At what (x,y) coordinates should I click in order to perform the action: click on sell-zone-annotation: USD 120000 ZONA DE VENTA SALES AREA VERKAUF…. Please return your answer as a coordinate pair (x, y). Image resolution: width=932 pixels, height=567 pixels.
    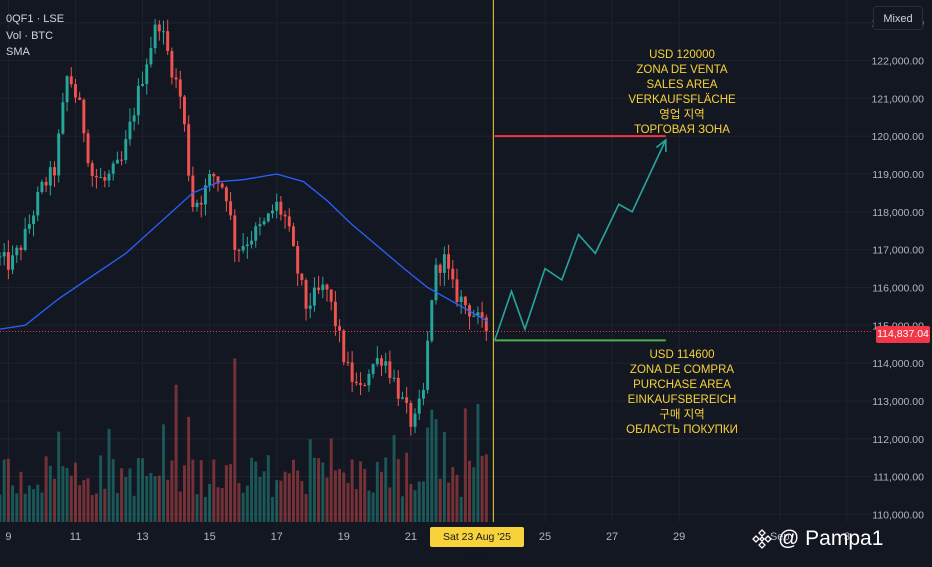
    Looking at the image, I should click on (682, 93).